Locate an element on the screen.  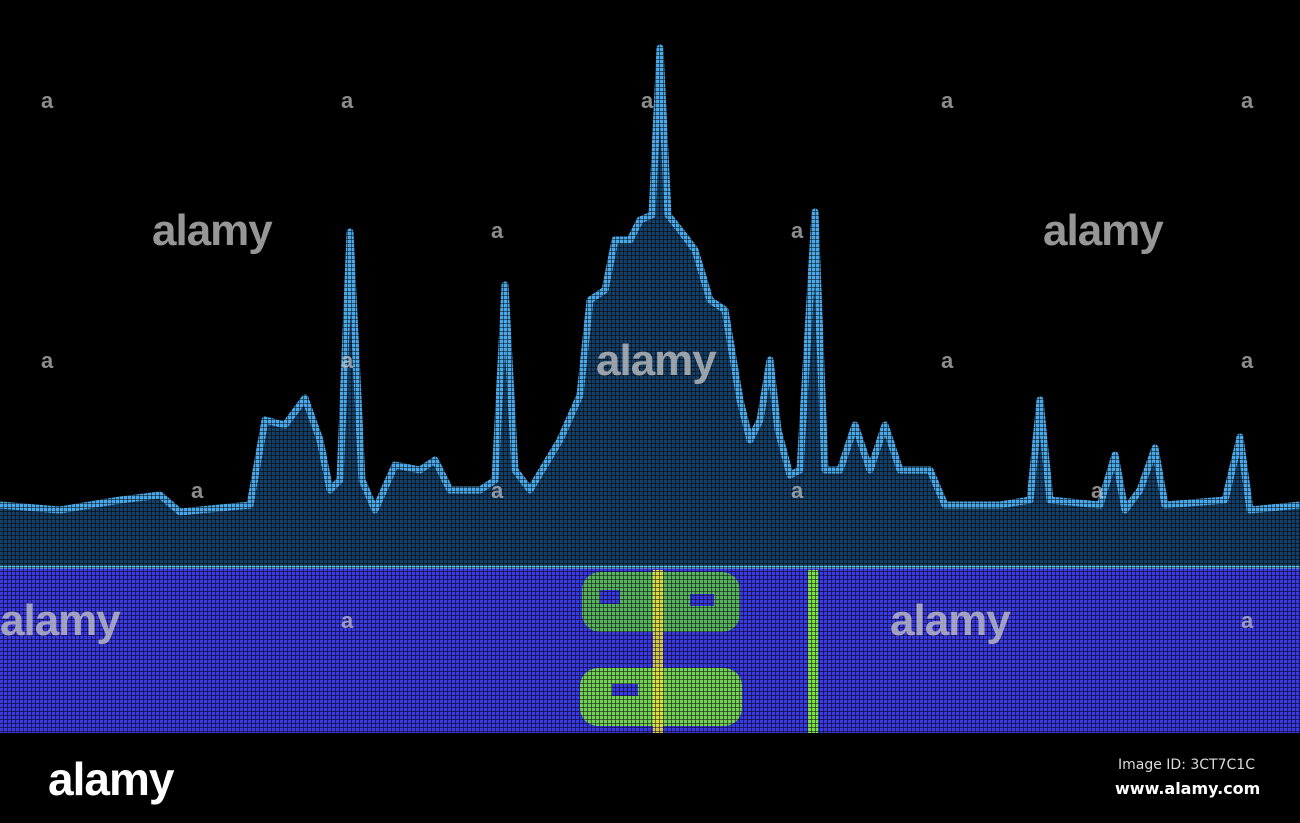
image-id: Image ID: 3CT7C1C is located at coordinates (1186, 765).